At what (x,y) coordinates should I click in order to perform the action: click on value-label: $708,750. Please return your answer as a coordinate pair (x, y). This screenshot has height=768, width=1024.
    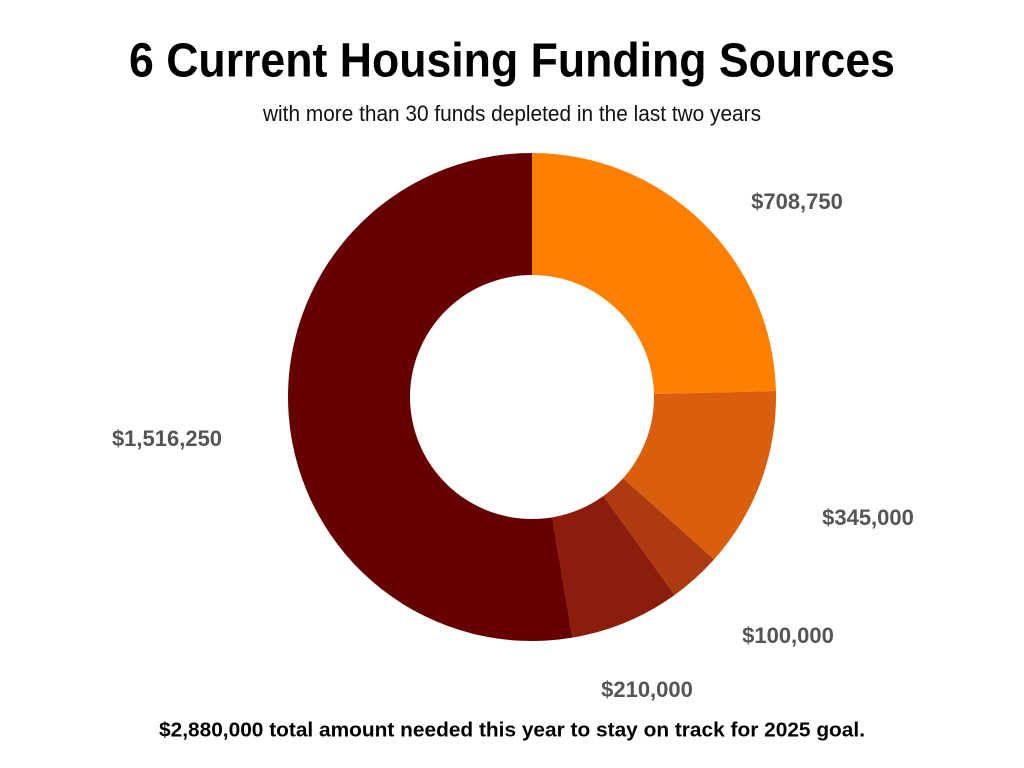
    Looking at the image, I should click on (797, 201).